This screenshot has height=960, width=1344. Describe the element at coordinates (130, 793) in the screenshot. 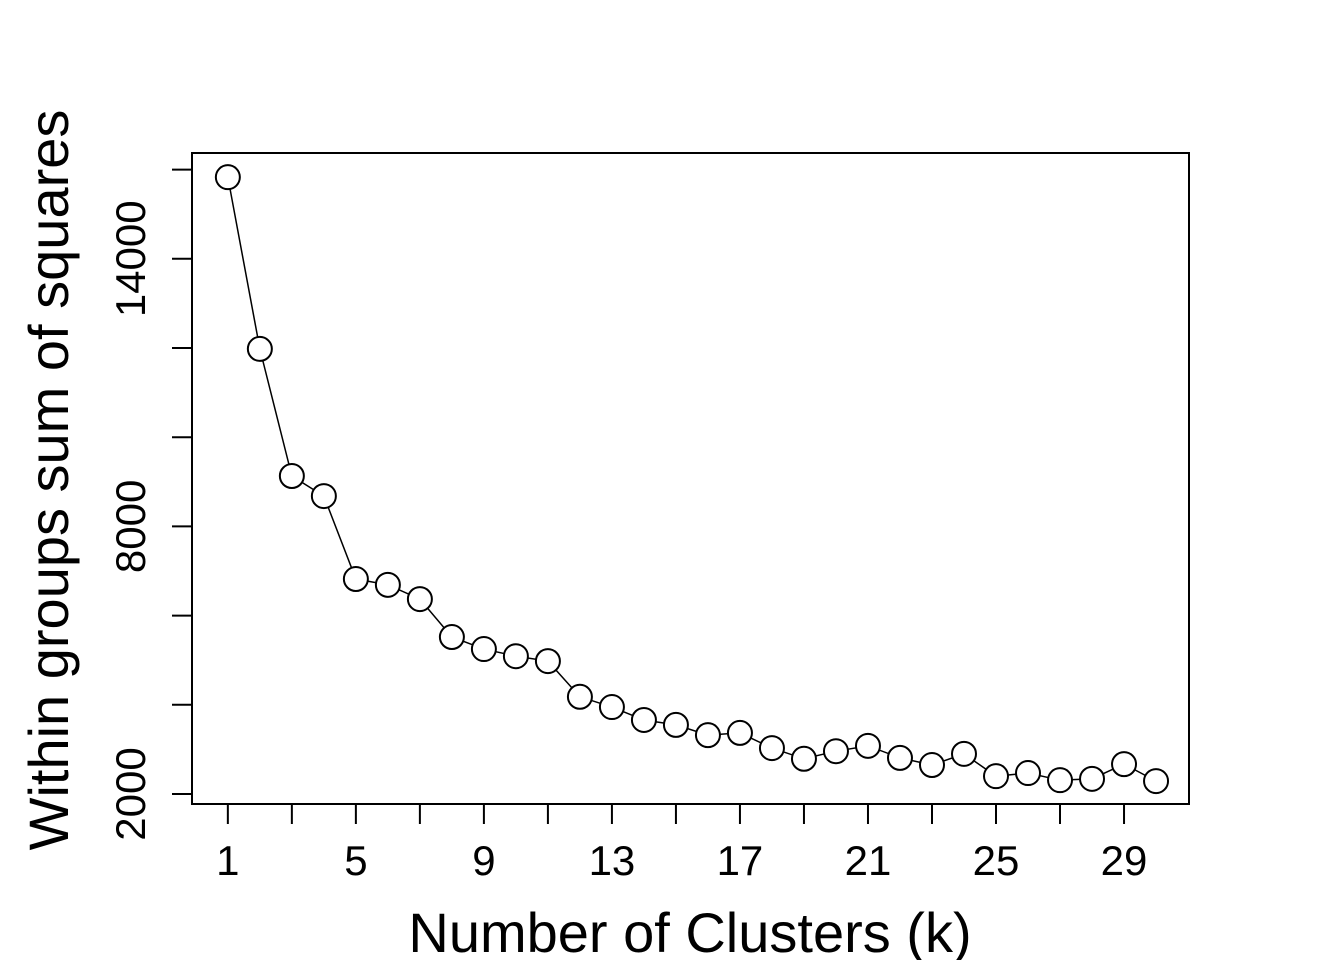

I see `y-tick-label: 2000` at that location.